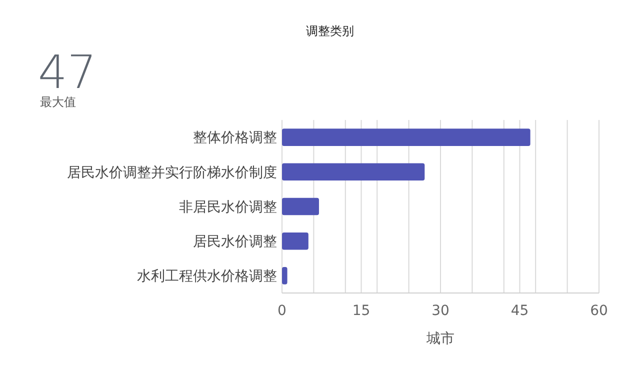  What do you see at coordinates (235, 138) in the screenshot?
I see `y-tick-label: 整体价格调整` at bounding box center [235, 138].